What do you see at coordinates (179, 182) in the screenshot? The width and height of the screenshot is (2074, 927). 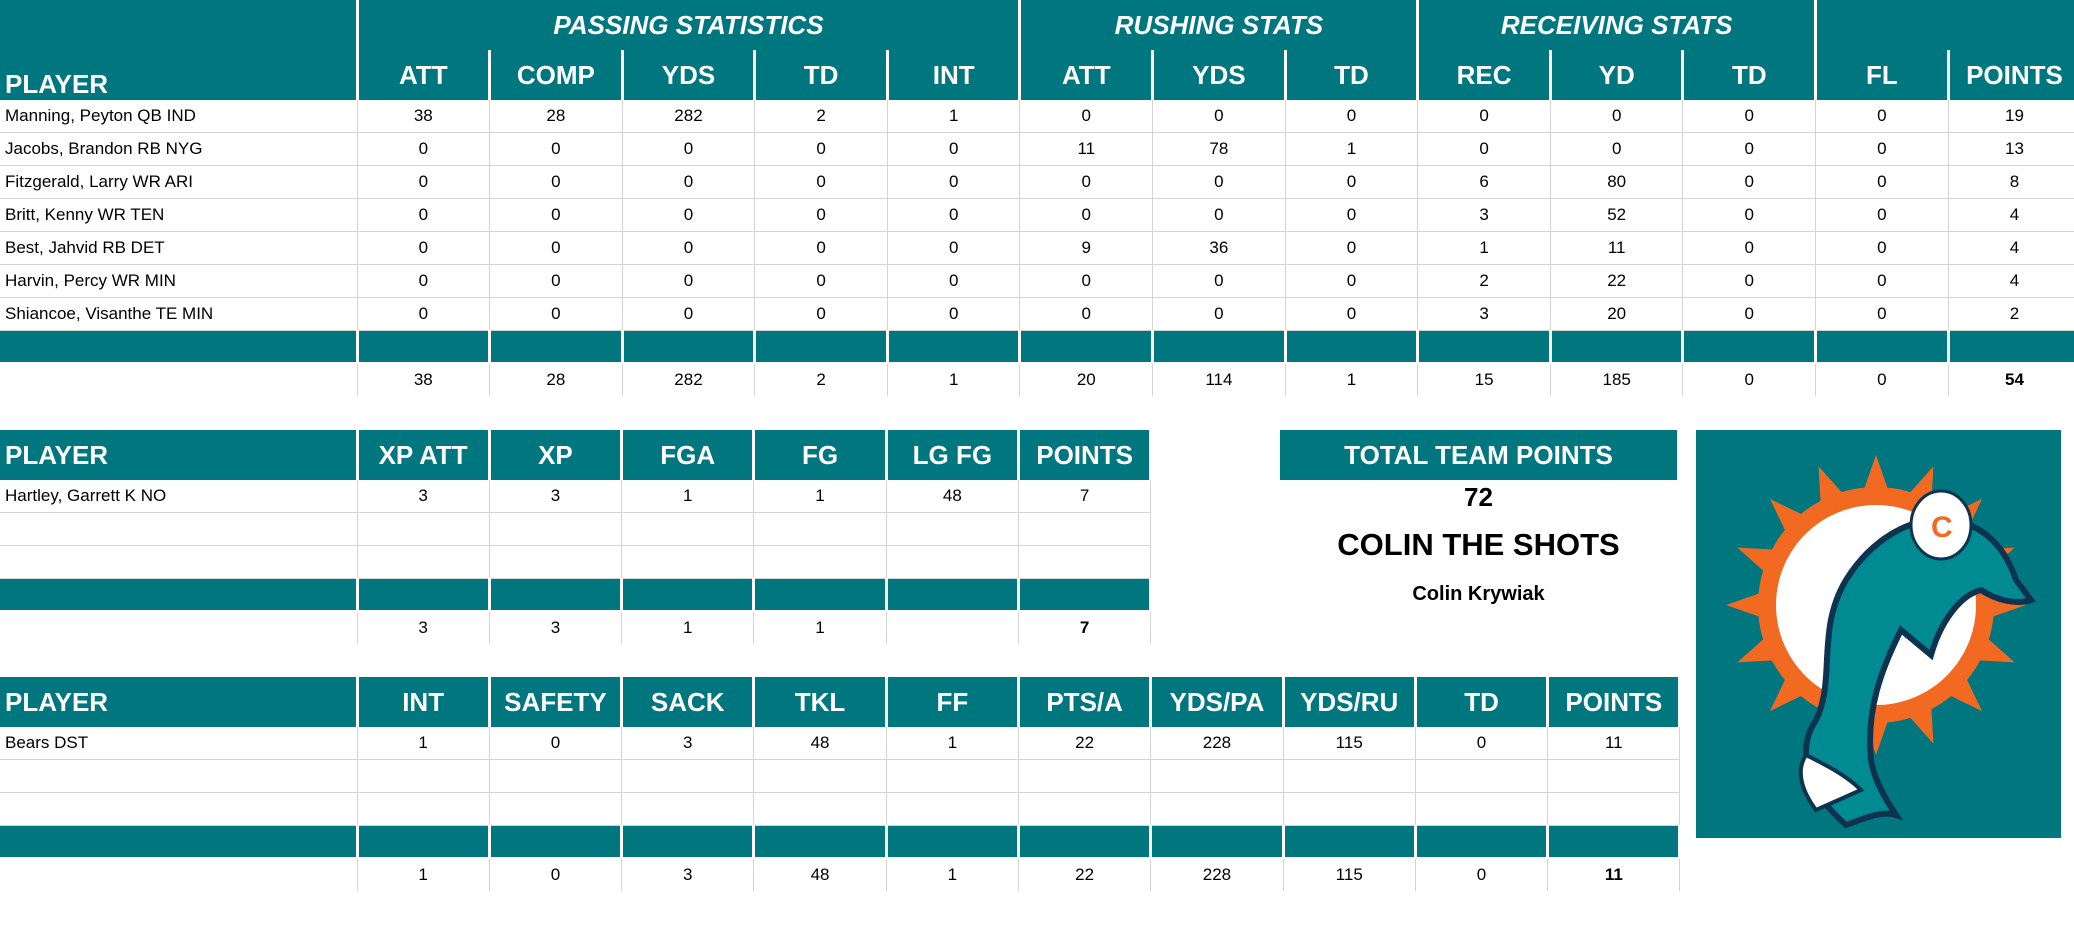 I see `player-name: Fitzgerald, Larry WR ARI` at bounding box center [179, 182].